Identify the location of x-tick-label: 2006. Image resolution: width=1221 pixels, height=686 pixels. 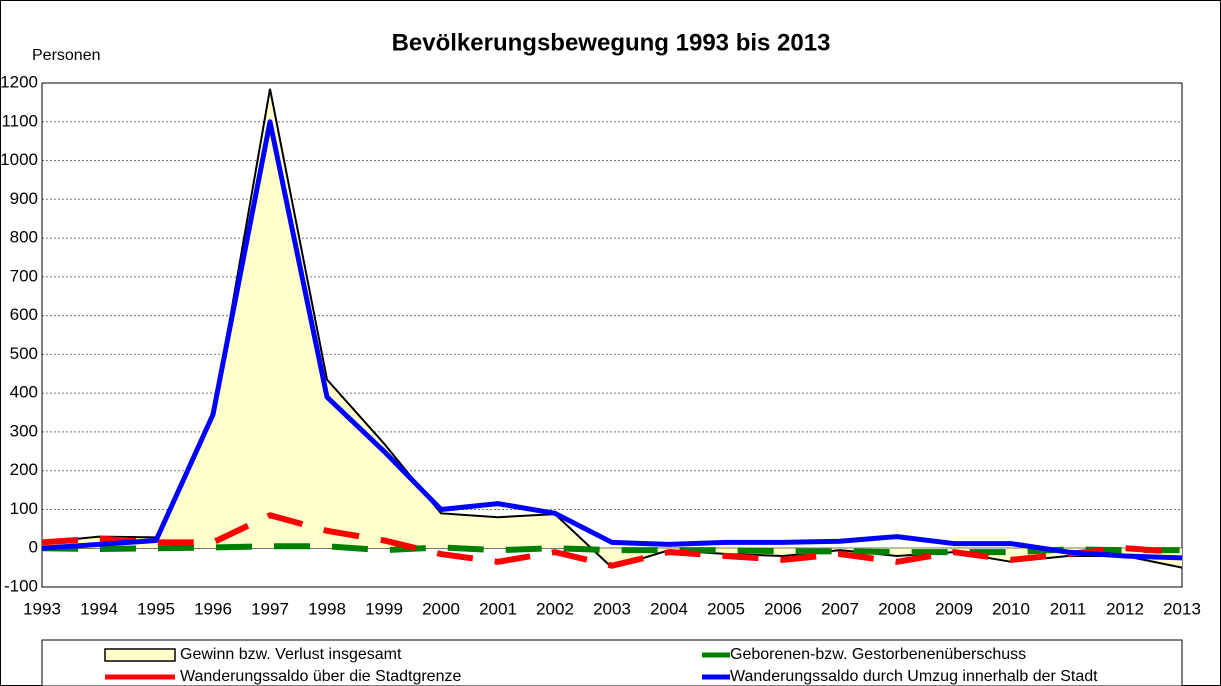
(783, 608).